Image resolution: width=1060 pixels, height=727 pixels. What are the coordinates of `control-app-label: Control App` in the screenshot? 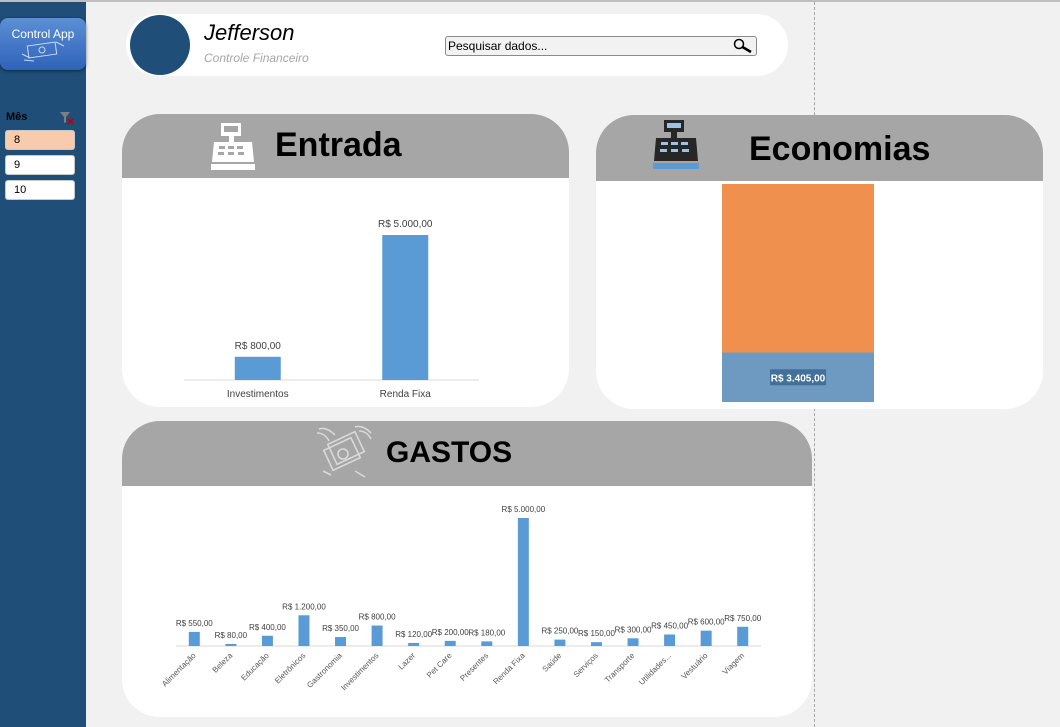 It's located at (43, 34).